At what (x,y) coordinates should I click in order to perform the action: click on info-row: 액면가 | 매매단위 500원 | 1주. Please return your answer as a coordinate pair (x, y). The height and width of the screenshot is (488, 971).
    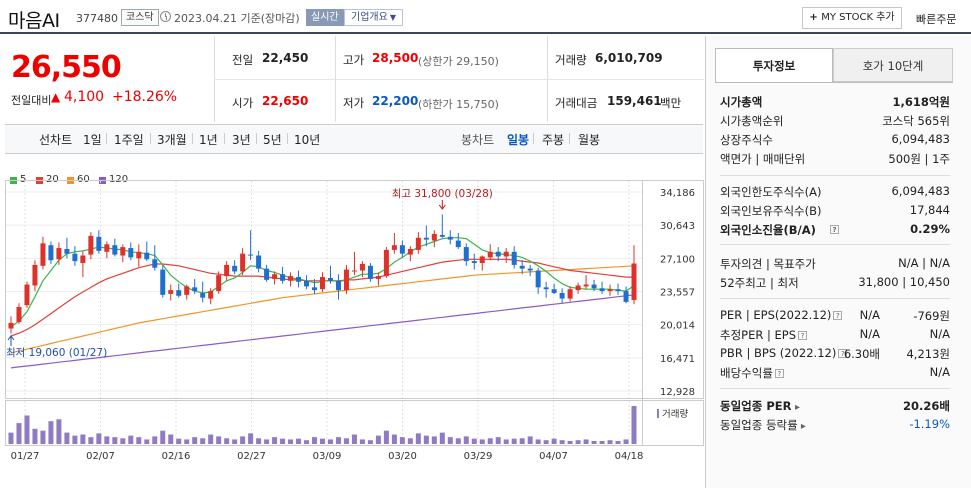
    Looking at the image, I should click on (835, 158).